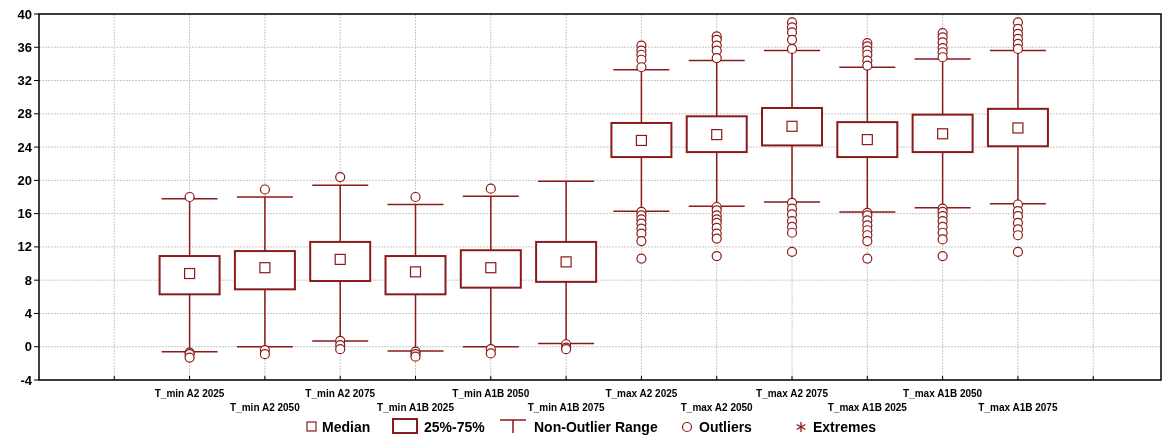 Image resolution: width=1162 pixels, height=441 pixels. I want to click on x-tick-label: T_min A1B 2075, so click(566, 407).